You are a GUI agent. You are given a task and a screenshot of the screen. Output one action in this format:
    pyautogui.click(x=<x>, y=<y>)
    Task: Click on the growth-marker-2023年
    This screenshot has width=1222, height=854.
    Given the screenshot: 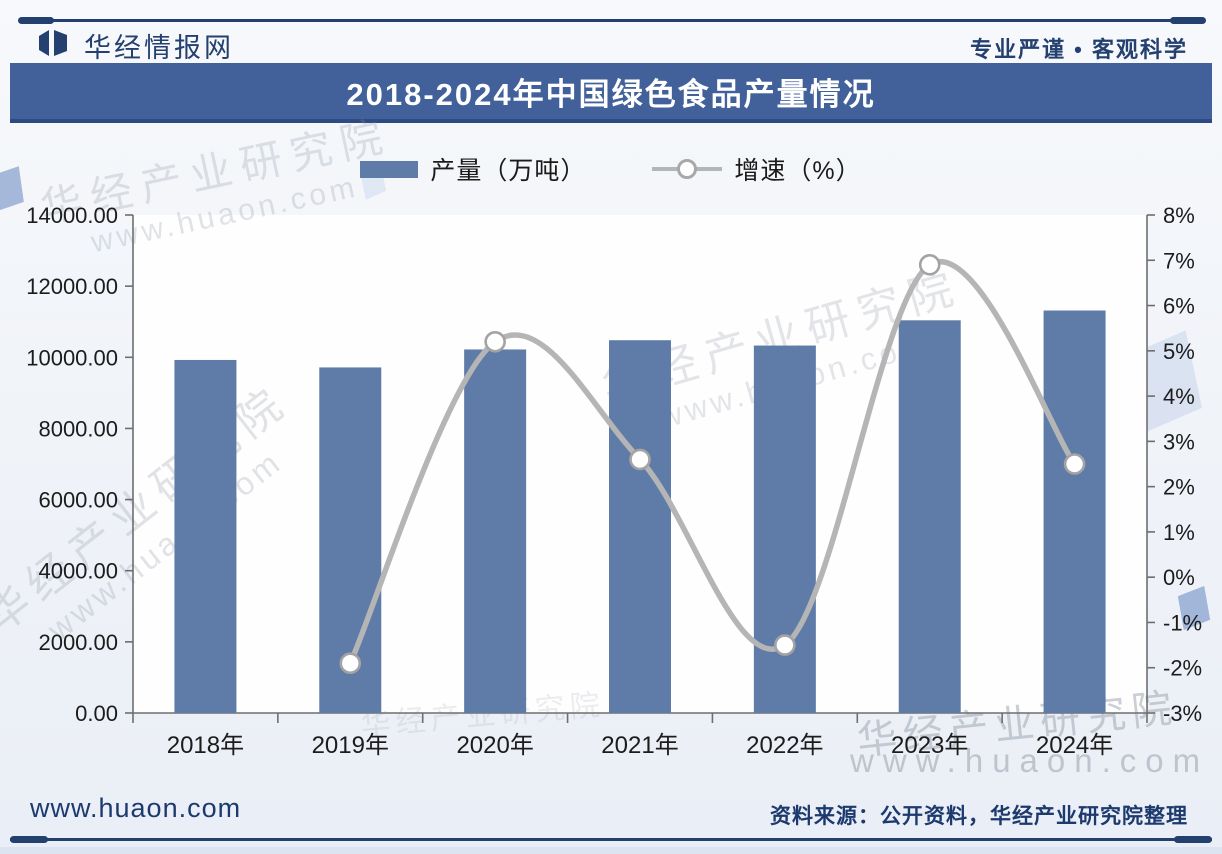 What is the action you would take?
    pyautogui.click(x=929, y=264)
    